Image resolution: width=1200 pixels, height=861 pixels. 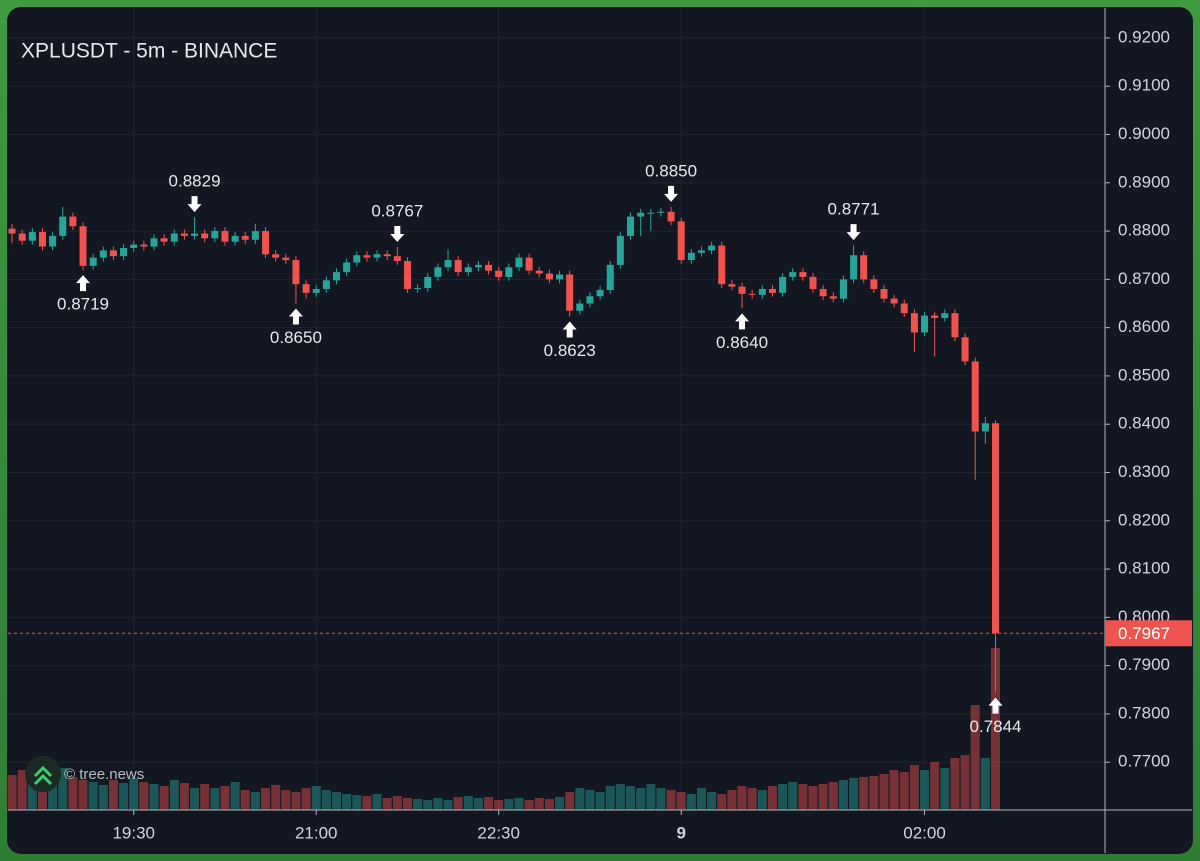 I want to click on annotation-label: 0.8719, so click(x=83, y=304).